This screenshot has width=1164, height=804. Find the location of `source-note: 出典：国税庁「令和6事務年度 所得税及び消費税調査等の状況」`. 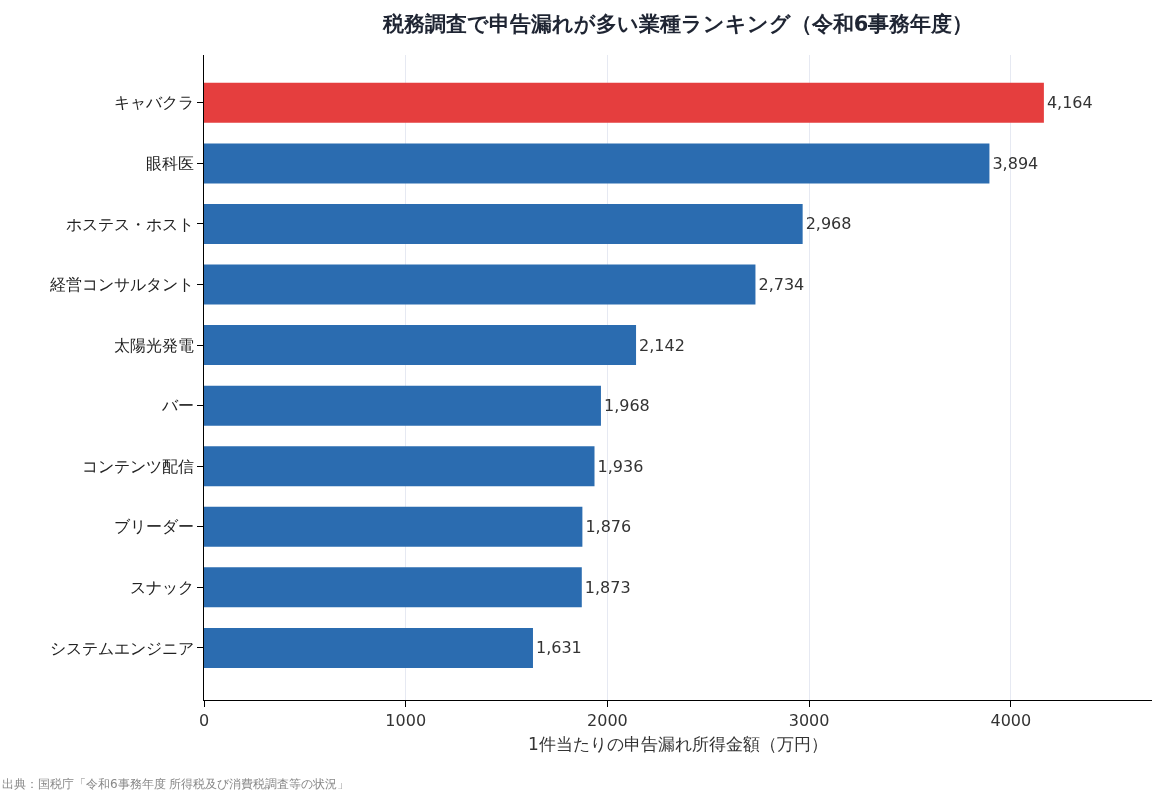

source-note: 出典：国税庁「令和6事務年度 所得税及び消費税調査等の状況」 is located at coordinates (176, 784).